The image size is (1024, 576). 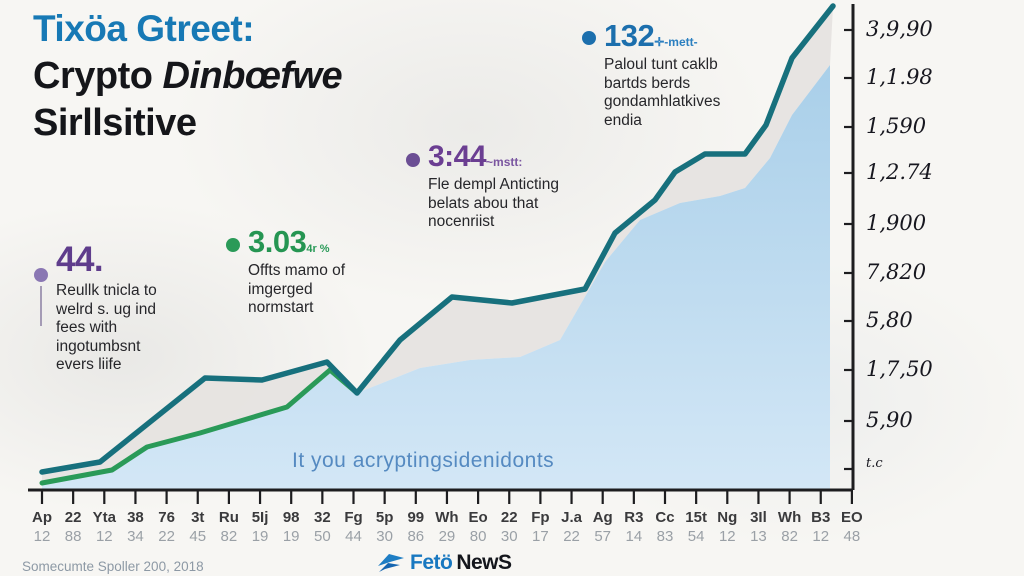 I want to click on x-axis-label-secondary: 57, so click(x=603, y=536).